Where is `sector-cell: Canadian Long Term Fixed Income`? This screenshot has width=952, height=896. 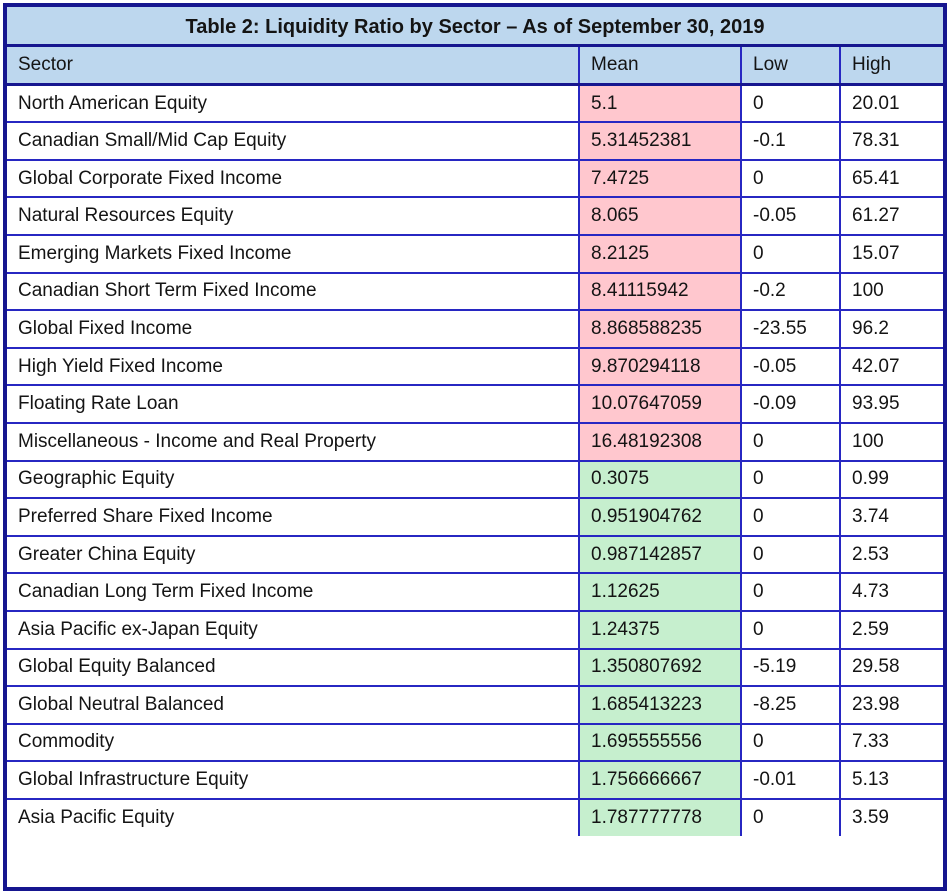
sector-cell: Canadian Long Term Fixed Income is located at coordinates (293, 592).